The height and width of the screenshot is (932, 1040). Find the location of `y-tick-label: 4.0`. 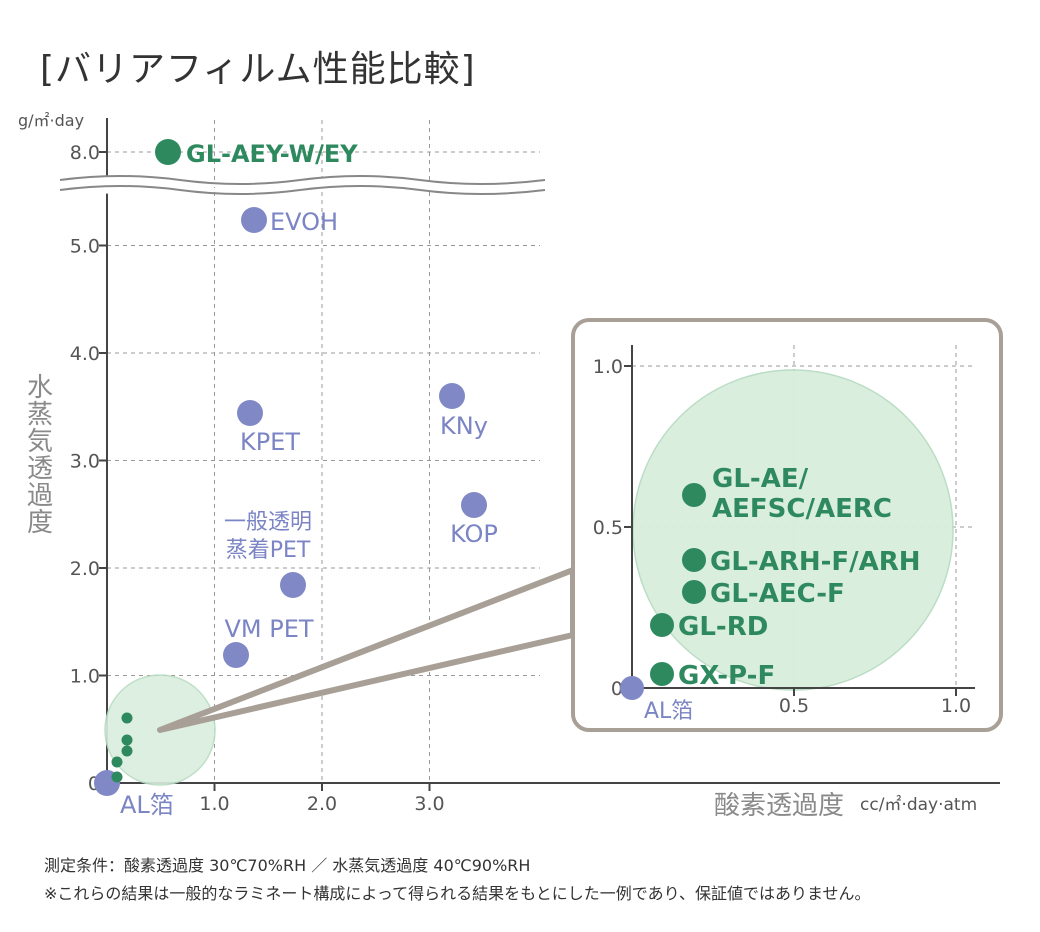

y-tick-label: 4.0 is located at coordinates (85, 354).